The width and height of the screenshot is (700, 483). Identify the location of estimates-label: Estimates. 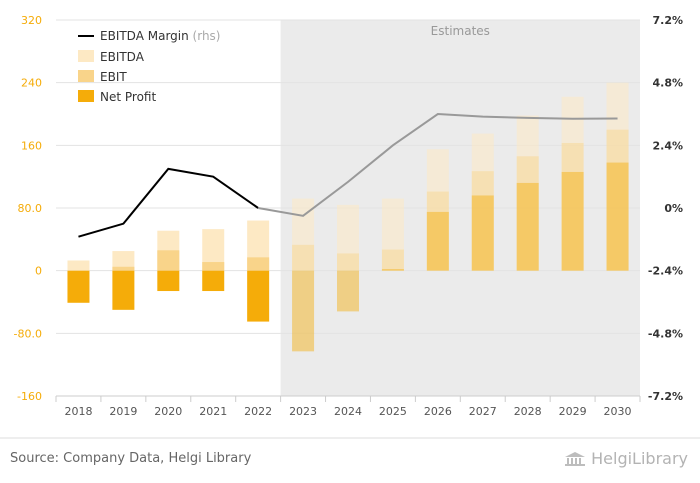
(460, 31).